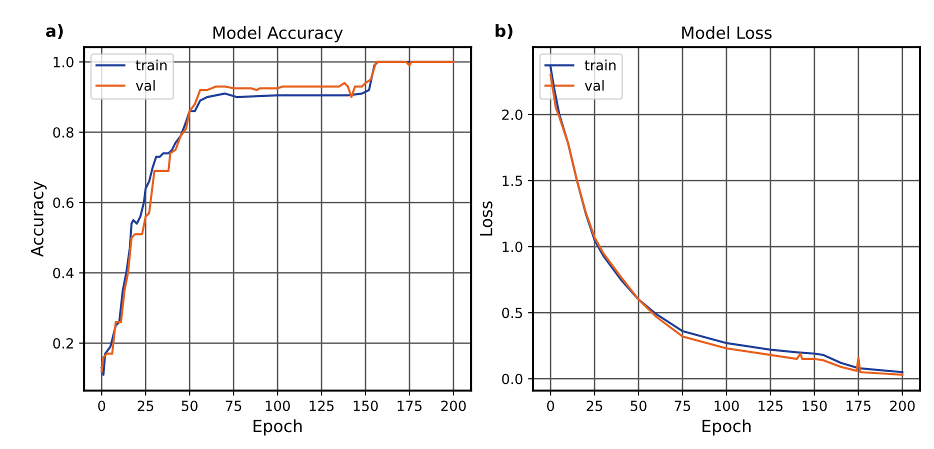 The image size is (934, 449). What do you see at coordinates (63, 343) in the screenshot?
I see `y-tick-label: 0.2` at bounding box center [63, 343].